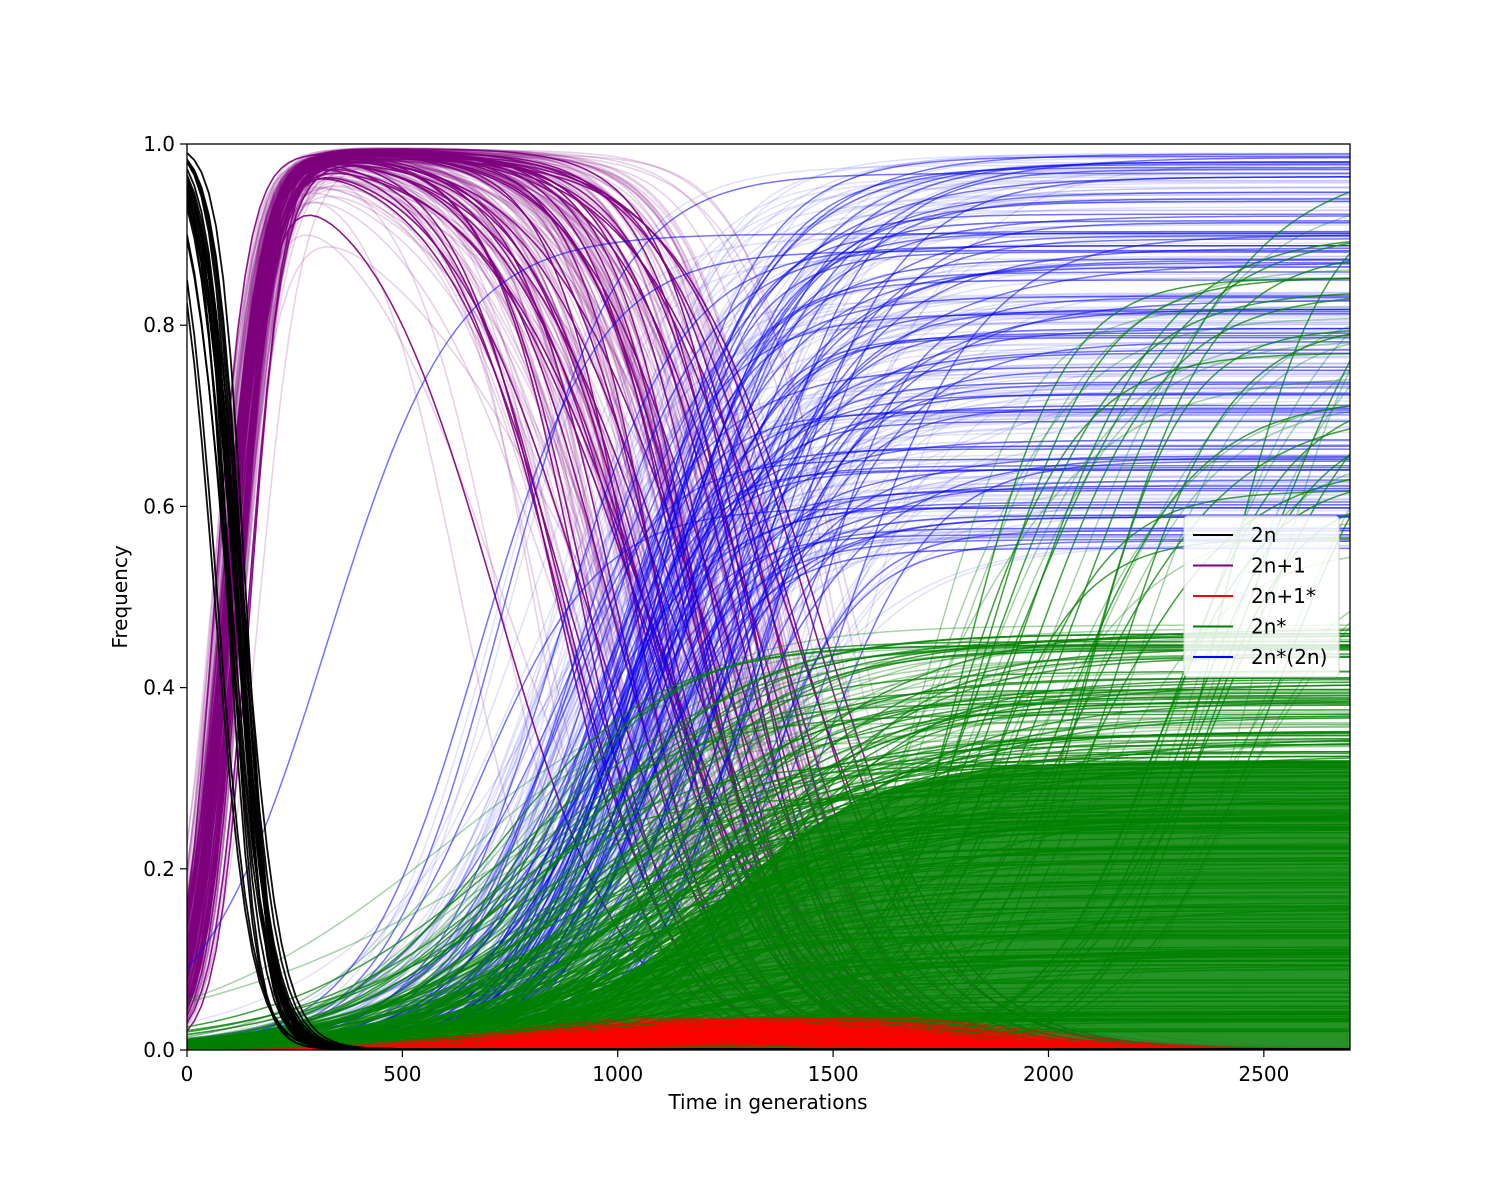  I want to click on legend: 2n 2n+1 2n+1* 2n* 2n*(2n), so click(1261, 596).